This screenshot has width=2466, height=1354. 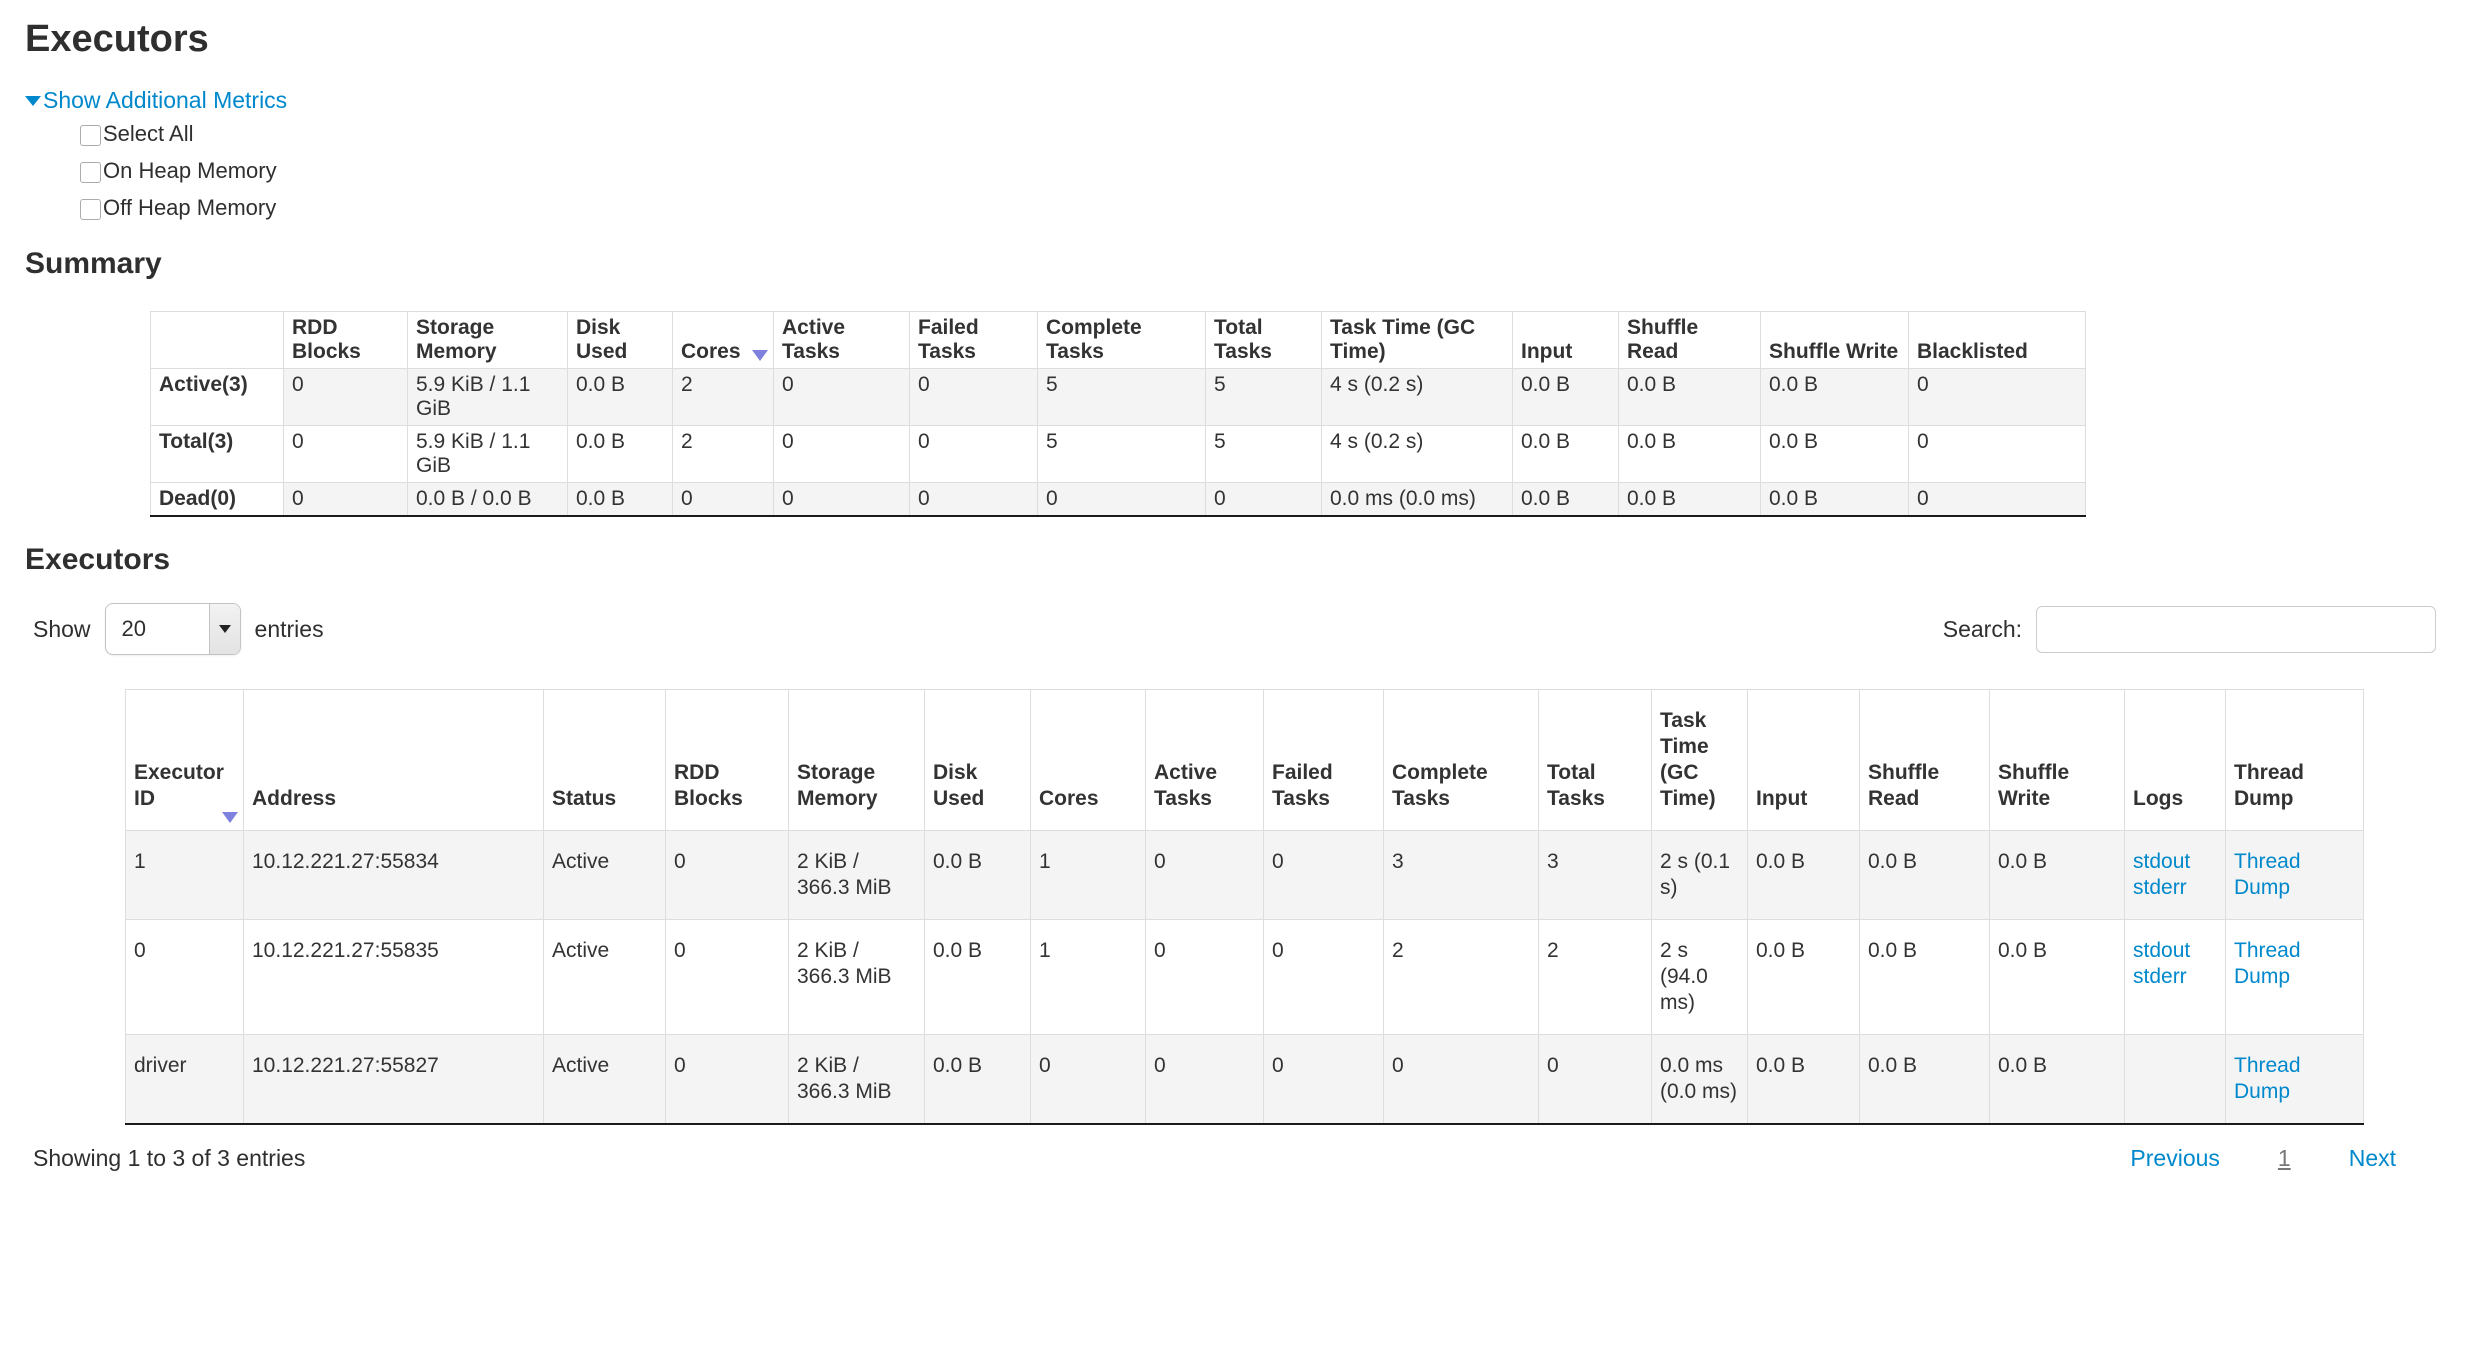 What do you see at coordinates (2294, 760) in the screenshot?
I see `exec-col-header-thread-dump: Thread Dump` at bounding box center [2294, 760].